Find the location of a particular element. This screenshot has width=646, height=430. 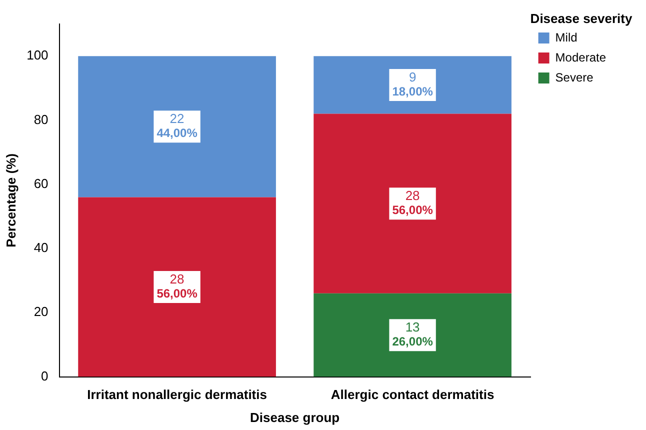

y-axis-title: Percentage (%) is located at coordinates (10, 200).